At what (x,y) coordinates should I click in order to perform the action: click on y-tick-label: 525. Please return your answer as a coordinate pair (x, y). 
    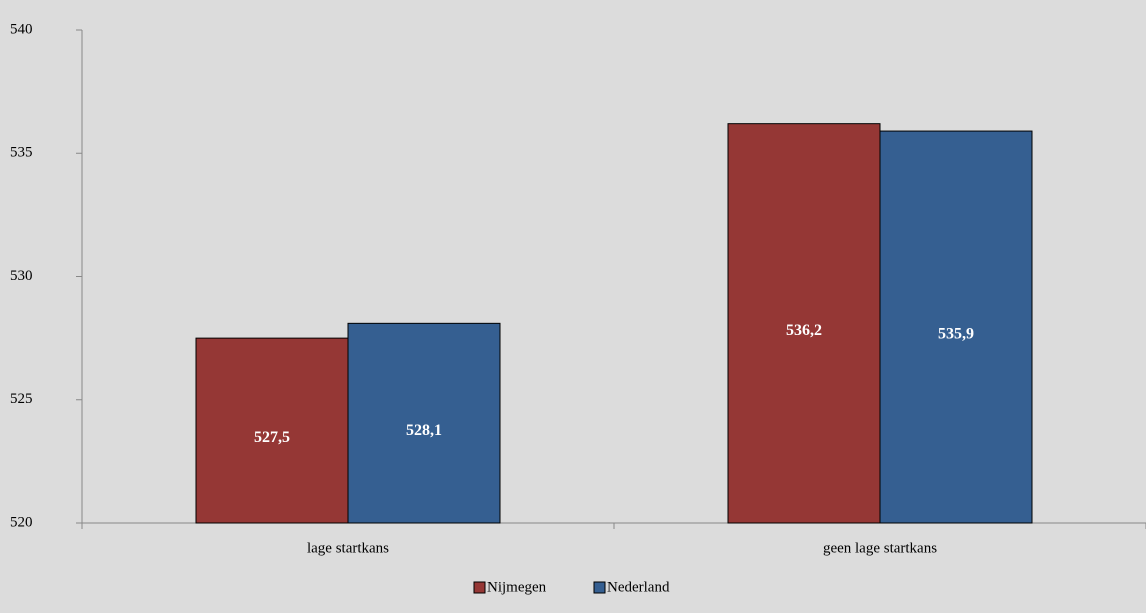
    Looking at the image, I should click on (21, 399).